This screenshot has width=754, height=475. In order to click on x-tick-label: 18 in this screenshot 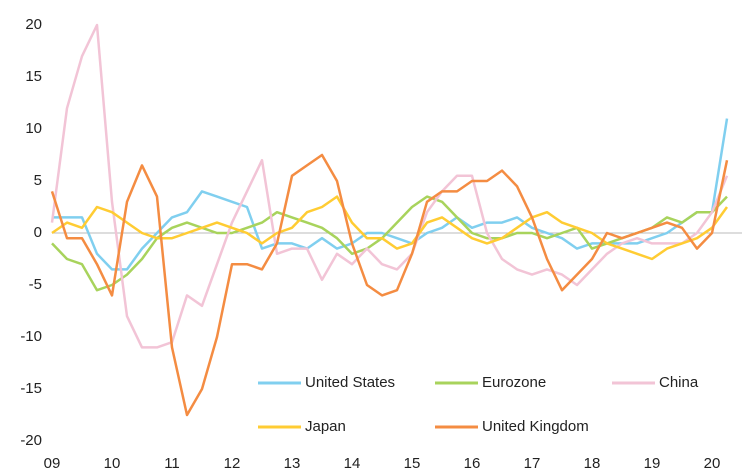, I will do `click(592, 463)`.